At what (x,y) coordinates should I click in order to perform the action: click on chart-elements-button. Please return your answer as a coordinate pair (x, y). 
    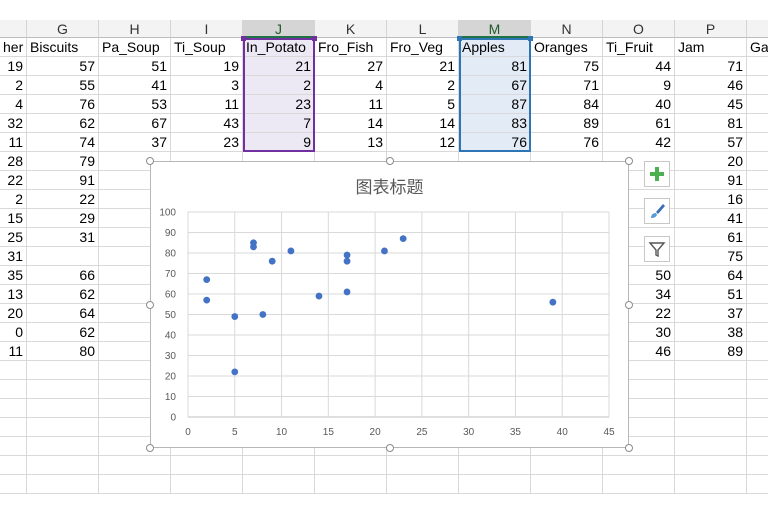
    Looking at the image, I should click on (657, 174).